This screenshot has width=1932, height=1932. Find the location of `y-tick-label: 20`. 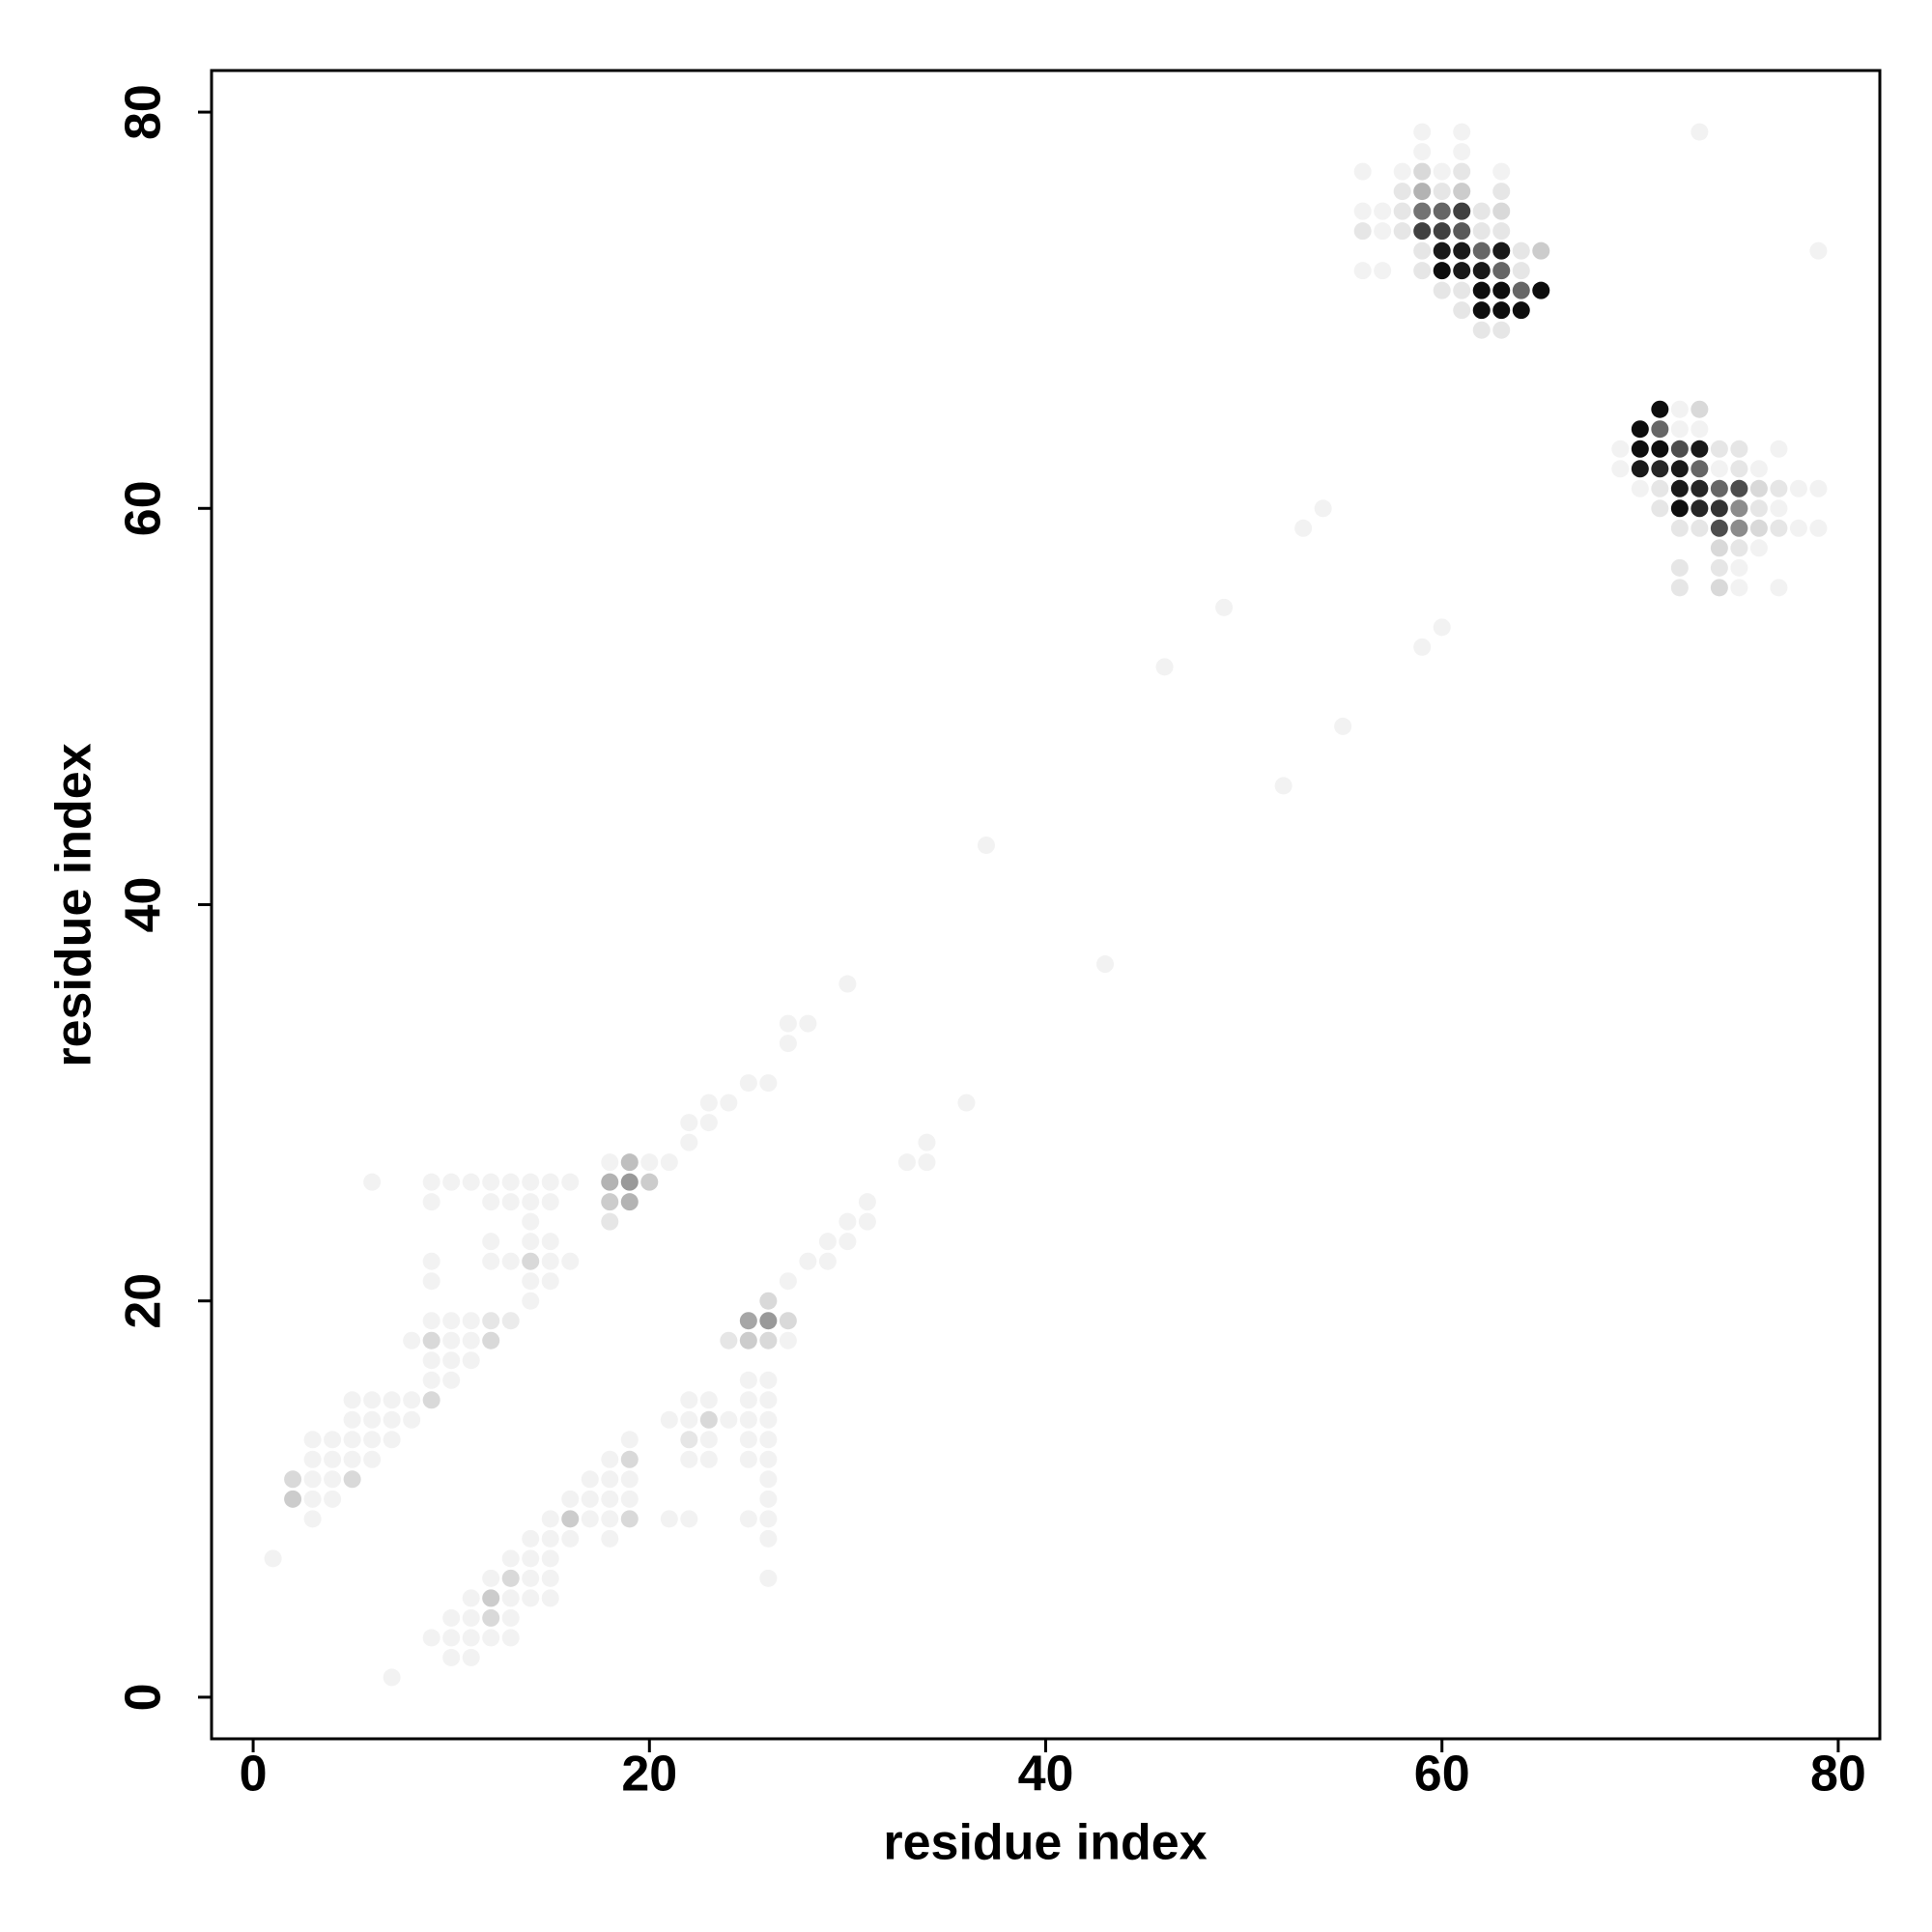

y-tick-label: 20 is located at coordinates (144, 1301).